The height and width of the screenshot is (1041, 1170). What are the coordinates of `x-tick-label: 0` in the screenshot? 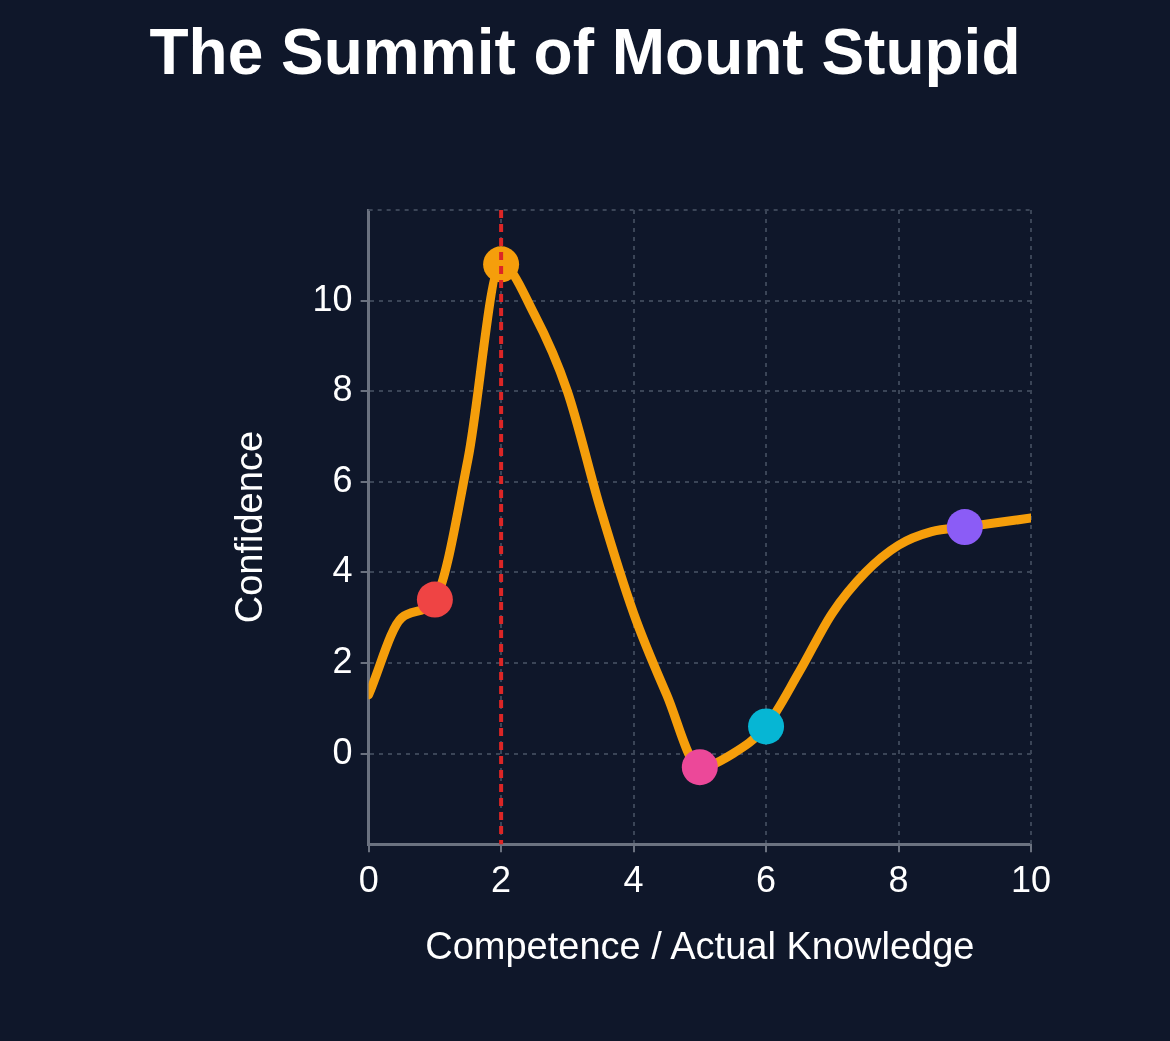 It's located at (368, 879).